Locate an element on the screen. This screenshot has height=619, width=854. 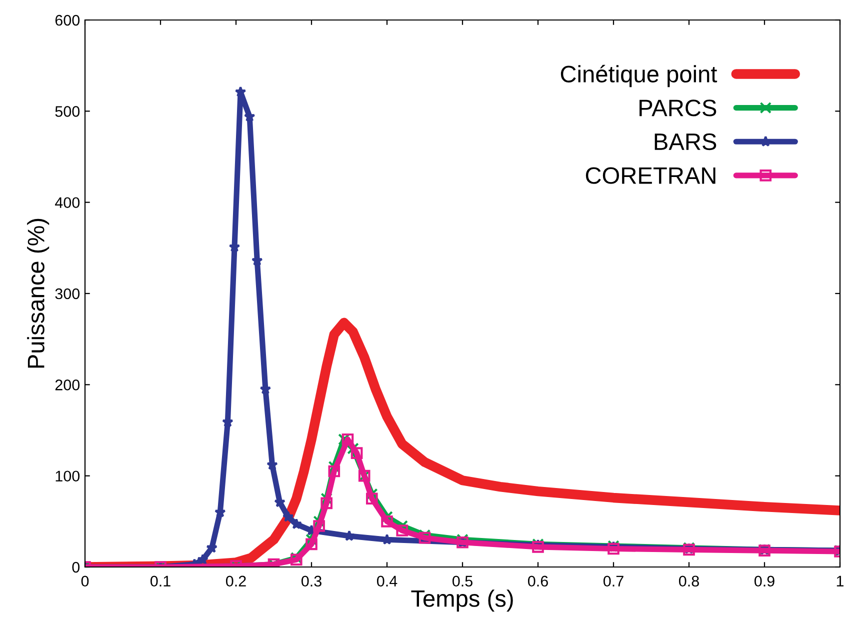
x-tick-label: 0.8 is located at coordinates (688, 581).